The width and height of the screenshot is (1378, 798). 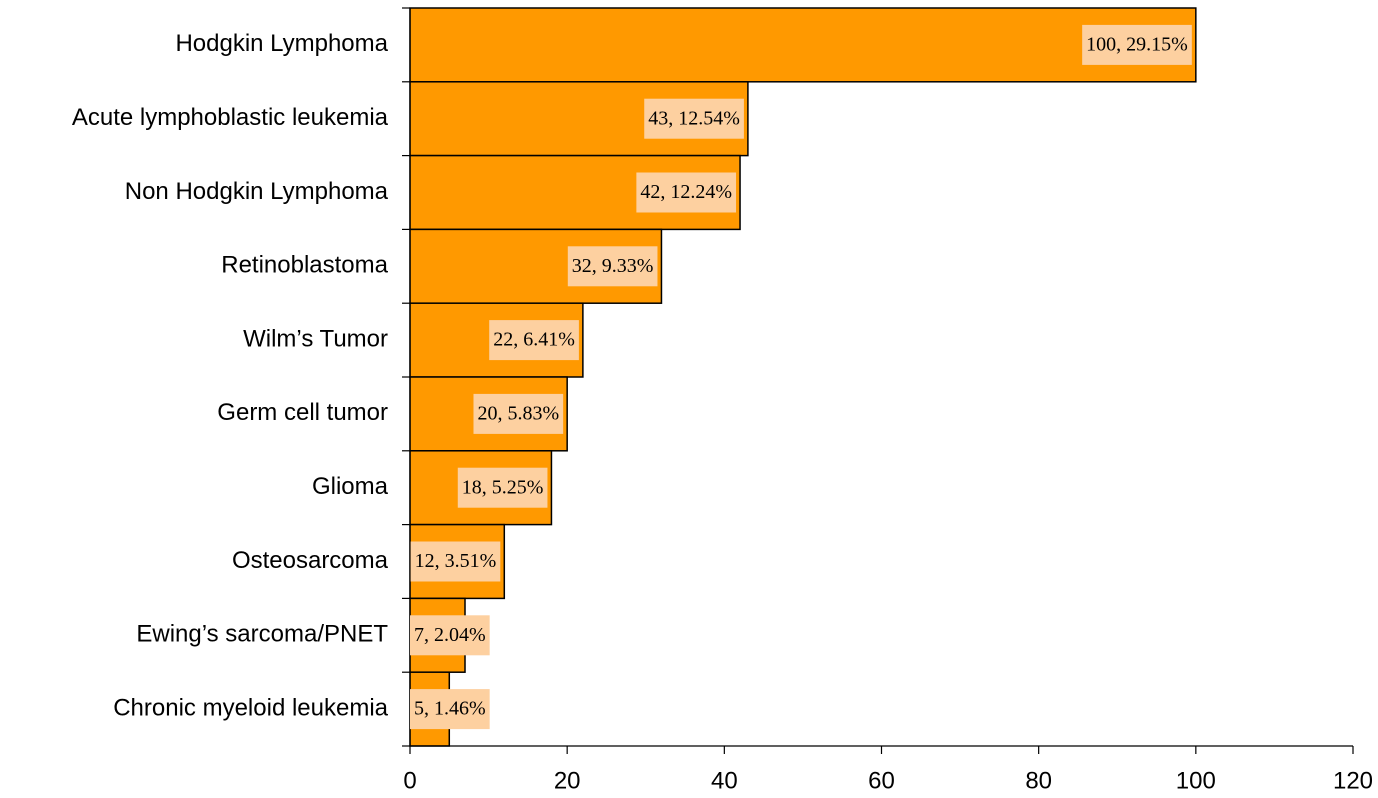 I want to click on value-label-text: 22, 6.41%, so click(x=534, y=340).